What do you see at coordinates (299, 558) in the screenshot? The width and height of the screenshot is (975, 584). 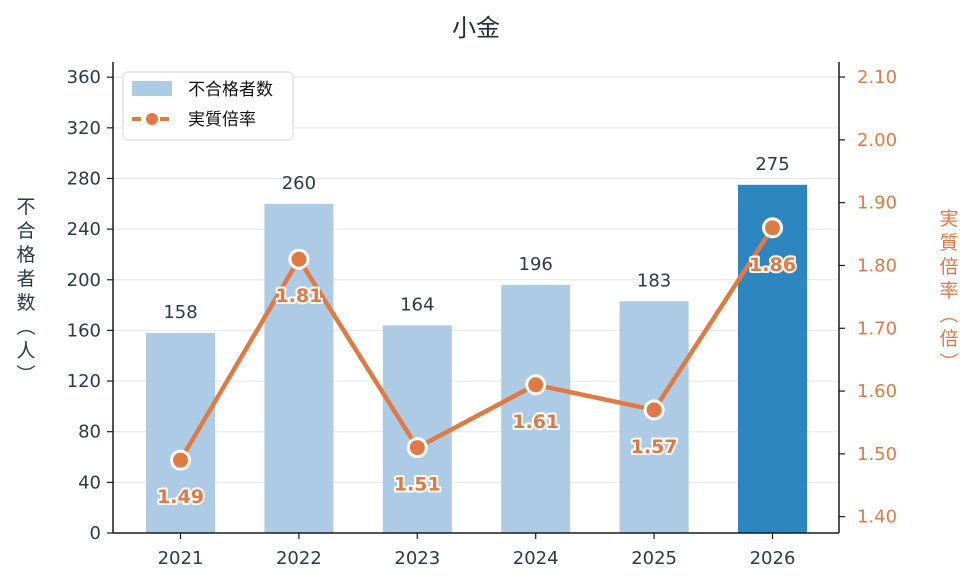 I see `x-tick-label: 2022` at bounding box center [299, 558].